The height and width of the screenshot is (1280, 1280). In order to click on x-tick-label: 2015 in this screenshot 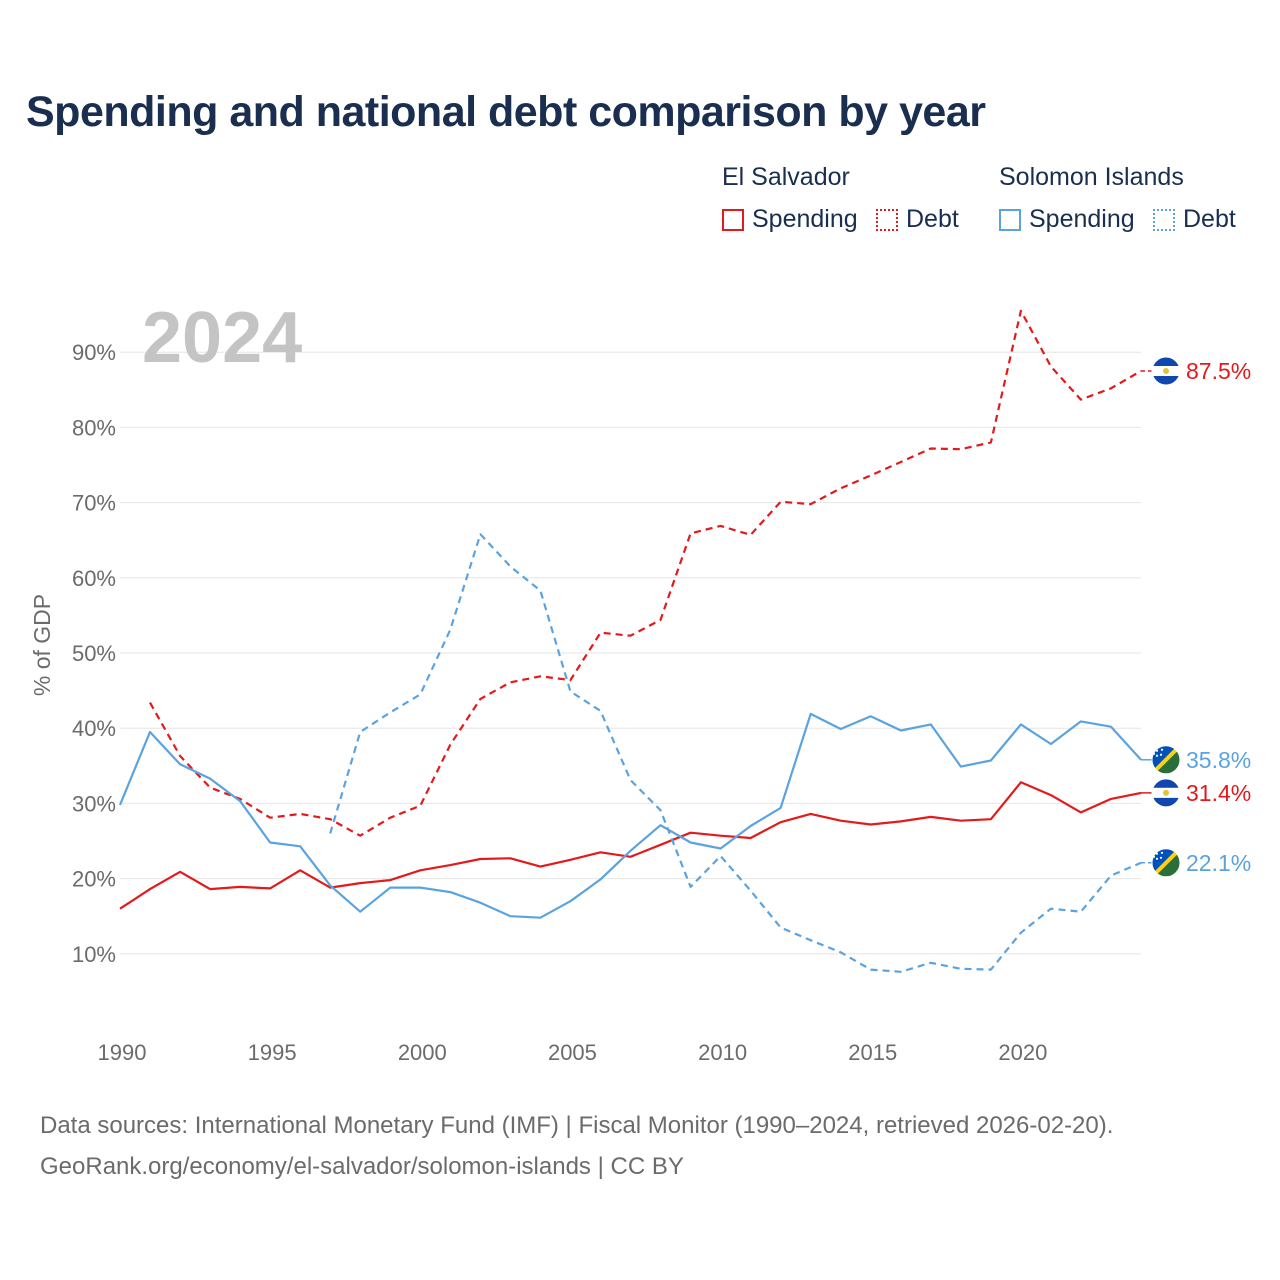, I will do `click(872, 1052)`.